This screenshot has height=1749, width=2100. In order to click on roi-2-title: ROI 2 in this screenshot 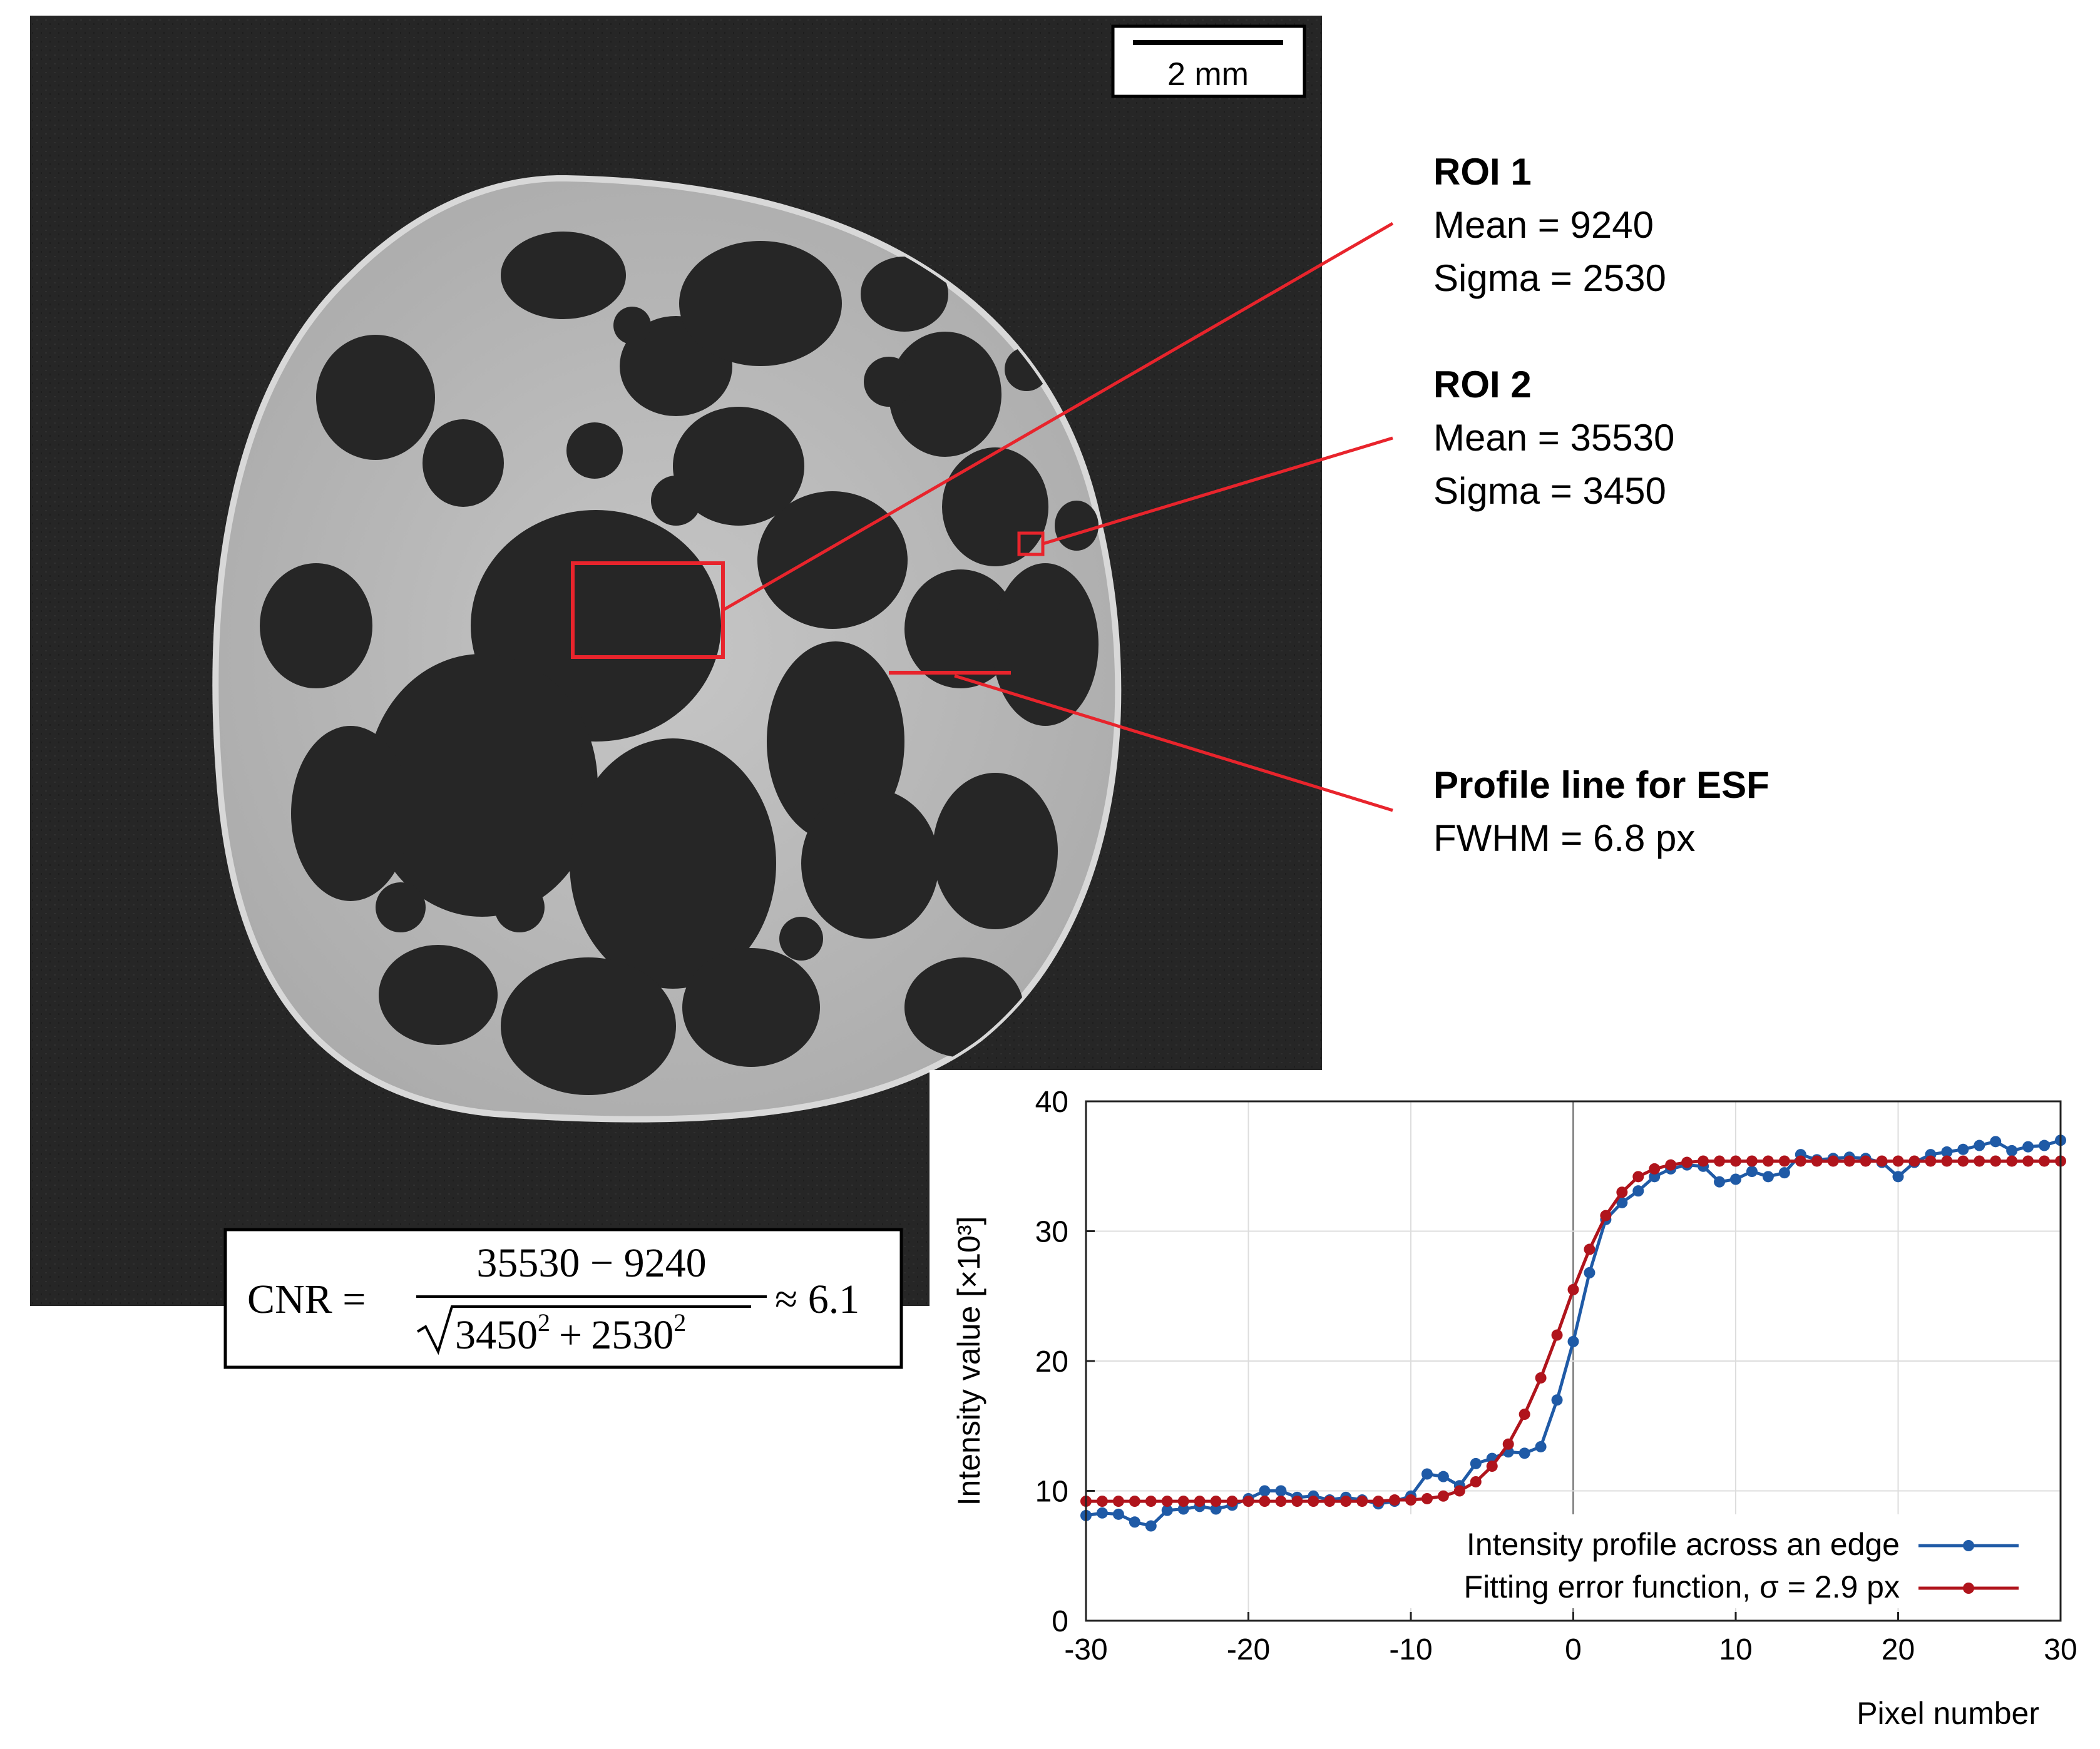, I will do `click(1482, 384)`.